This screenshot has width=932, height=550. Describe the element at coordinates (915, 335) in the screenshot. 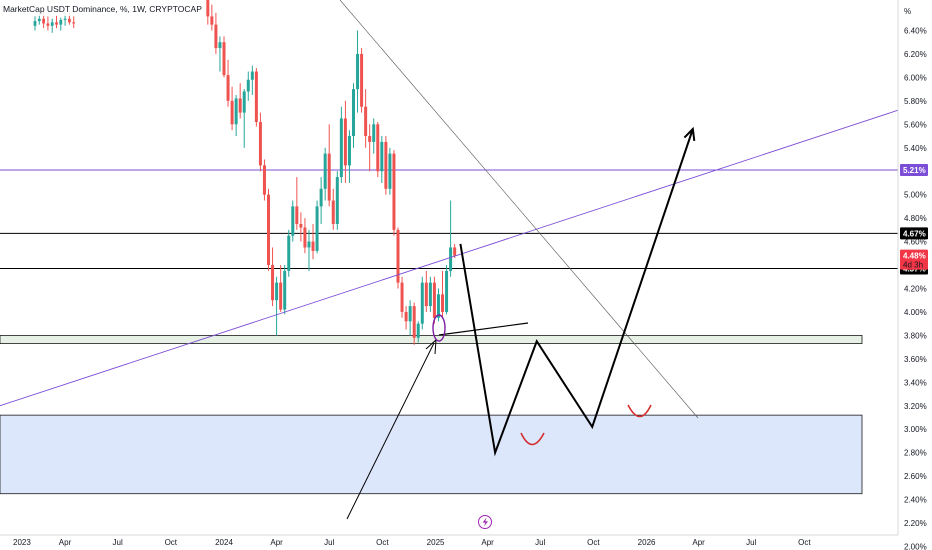

I see `y-tick-label: 3.80%` at that location.